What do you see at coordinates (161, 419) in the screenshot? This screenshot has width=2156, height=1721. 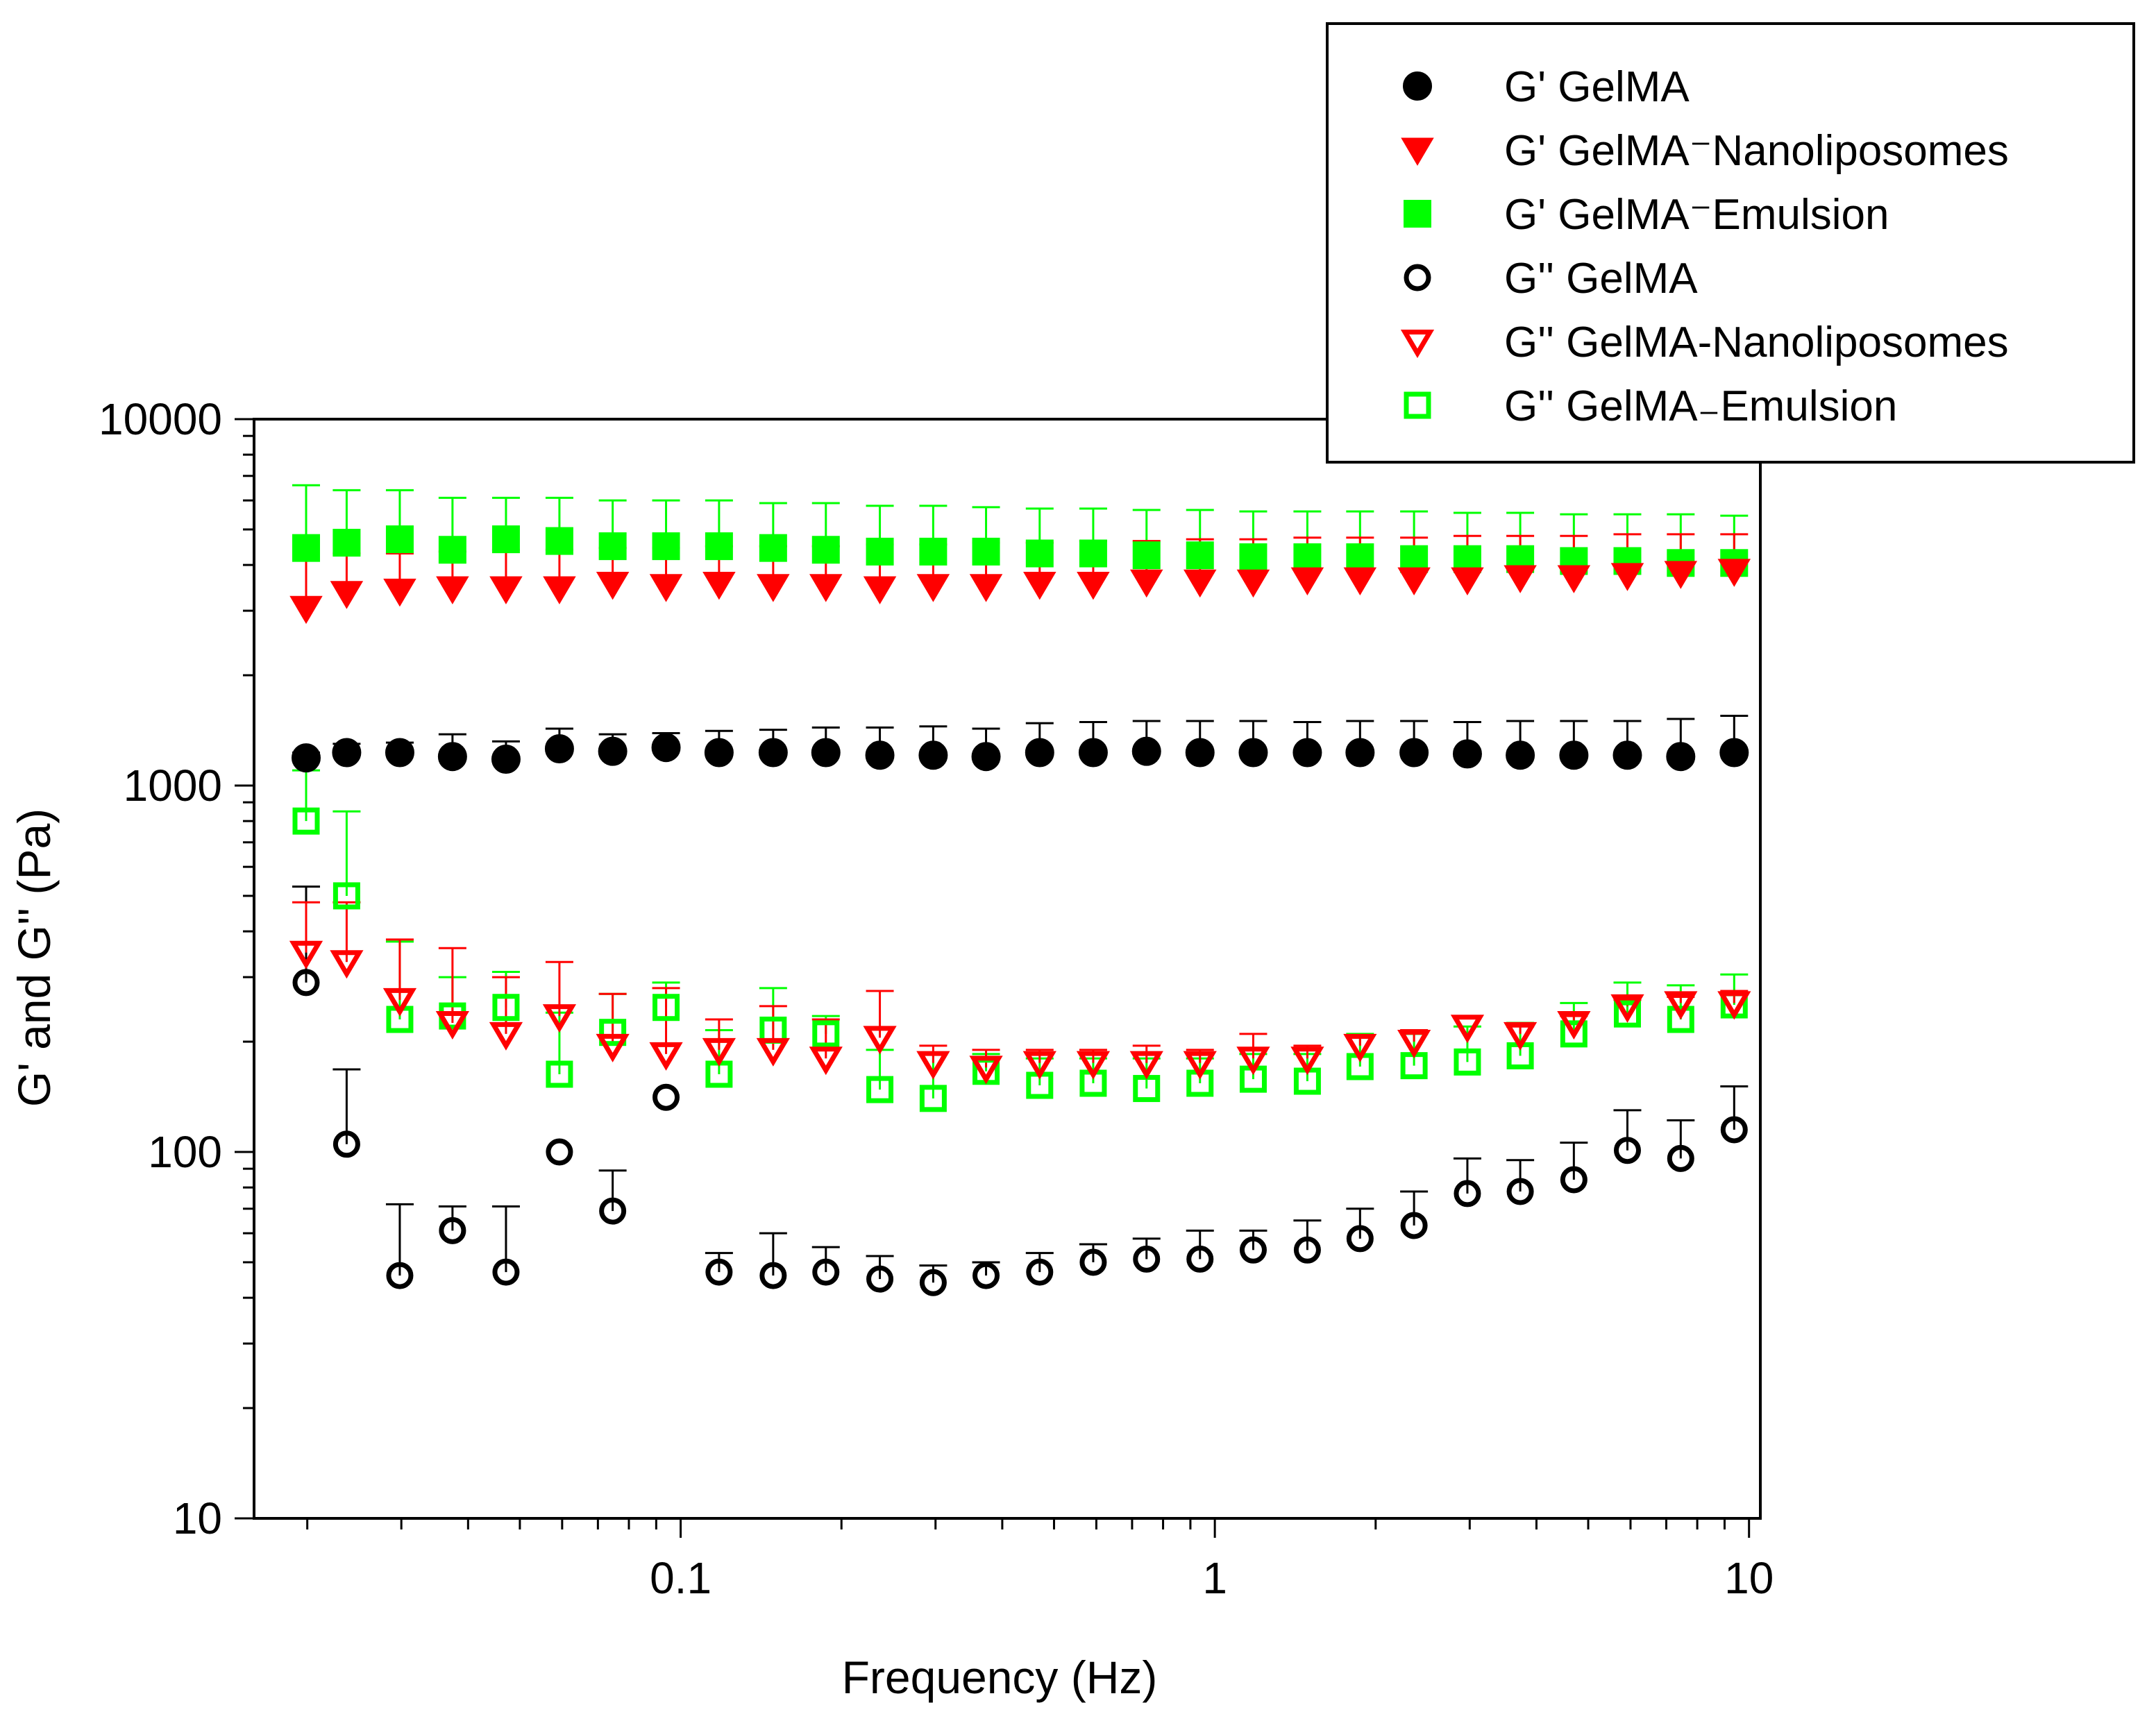 I see `y-tick-label: 10000` at bounding box center [161, 419].